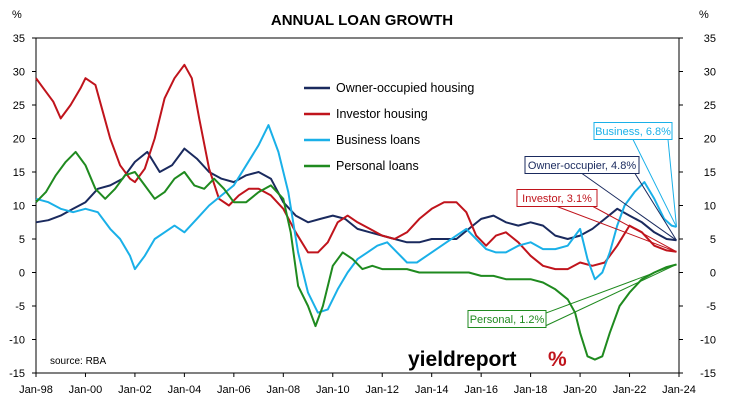 The width and height of the screenshot is (730, 400). Describe the element at coordinates (378, 140) in the screenshot. I see `legend-label: Business loans` at that location.